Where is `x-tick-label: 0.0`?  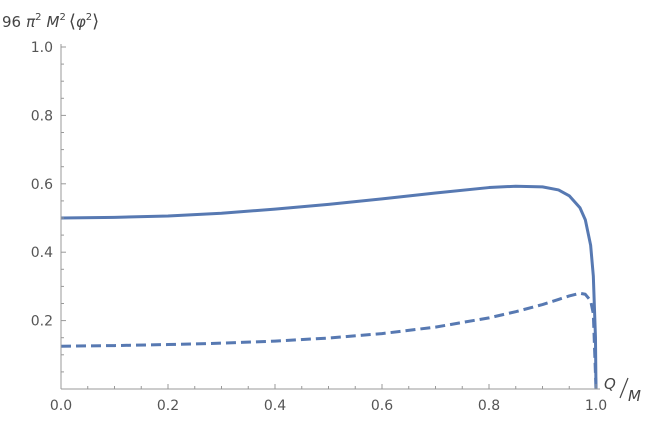
x-tick-label: 0.0 is located at coordinates (61, 406).